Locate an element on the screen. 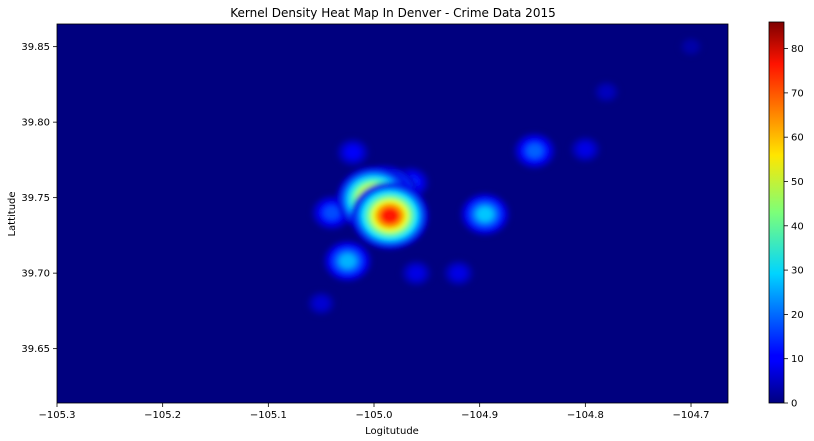 Image resolution: width=814 pixels, height=441 pixels. colorbar-tick-label: 30 is located at coordinates (797, 271).